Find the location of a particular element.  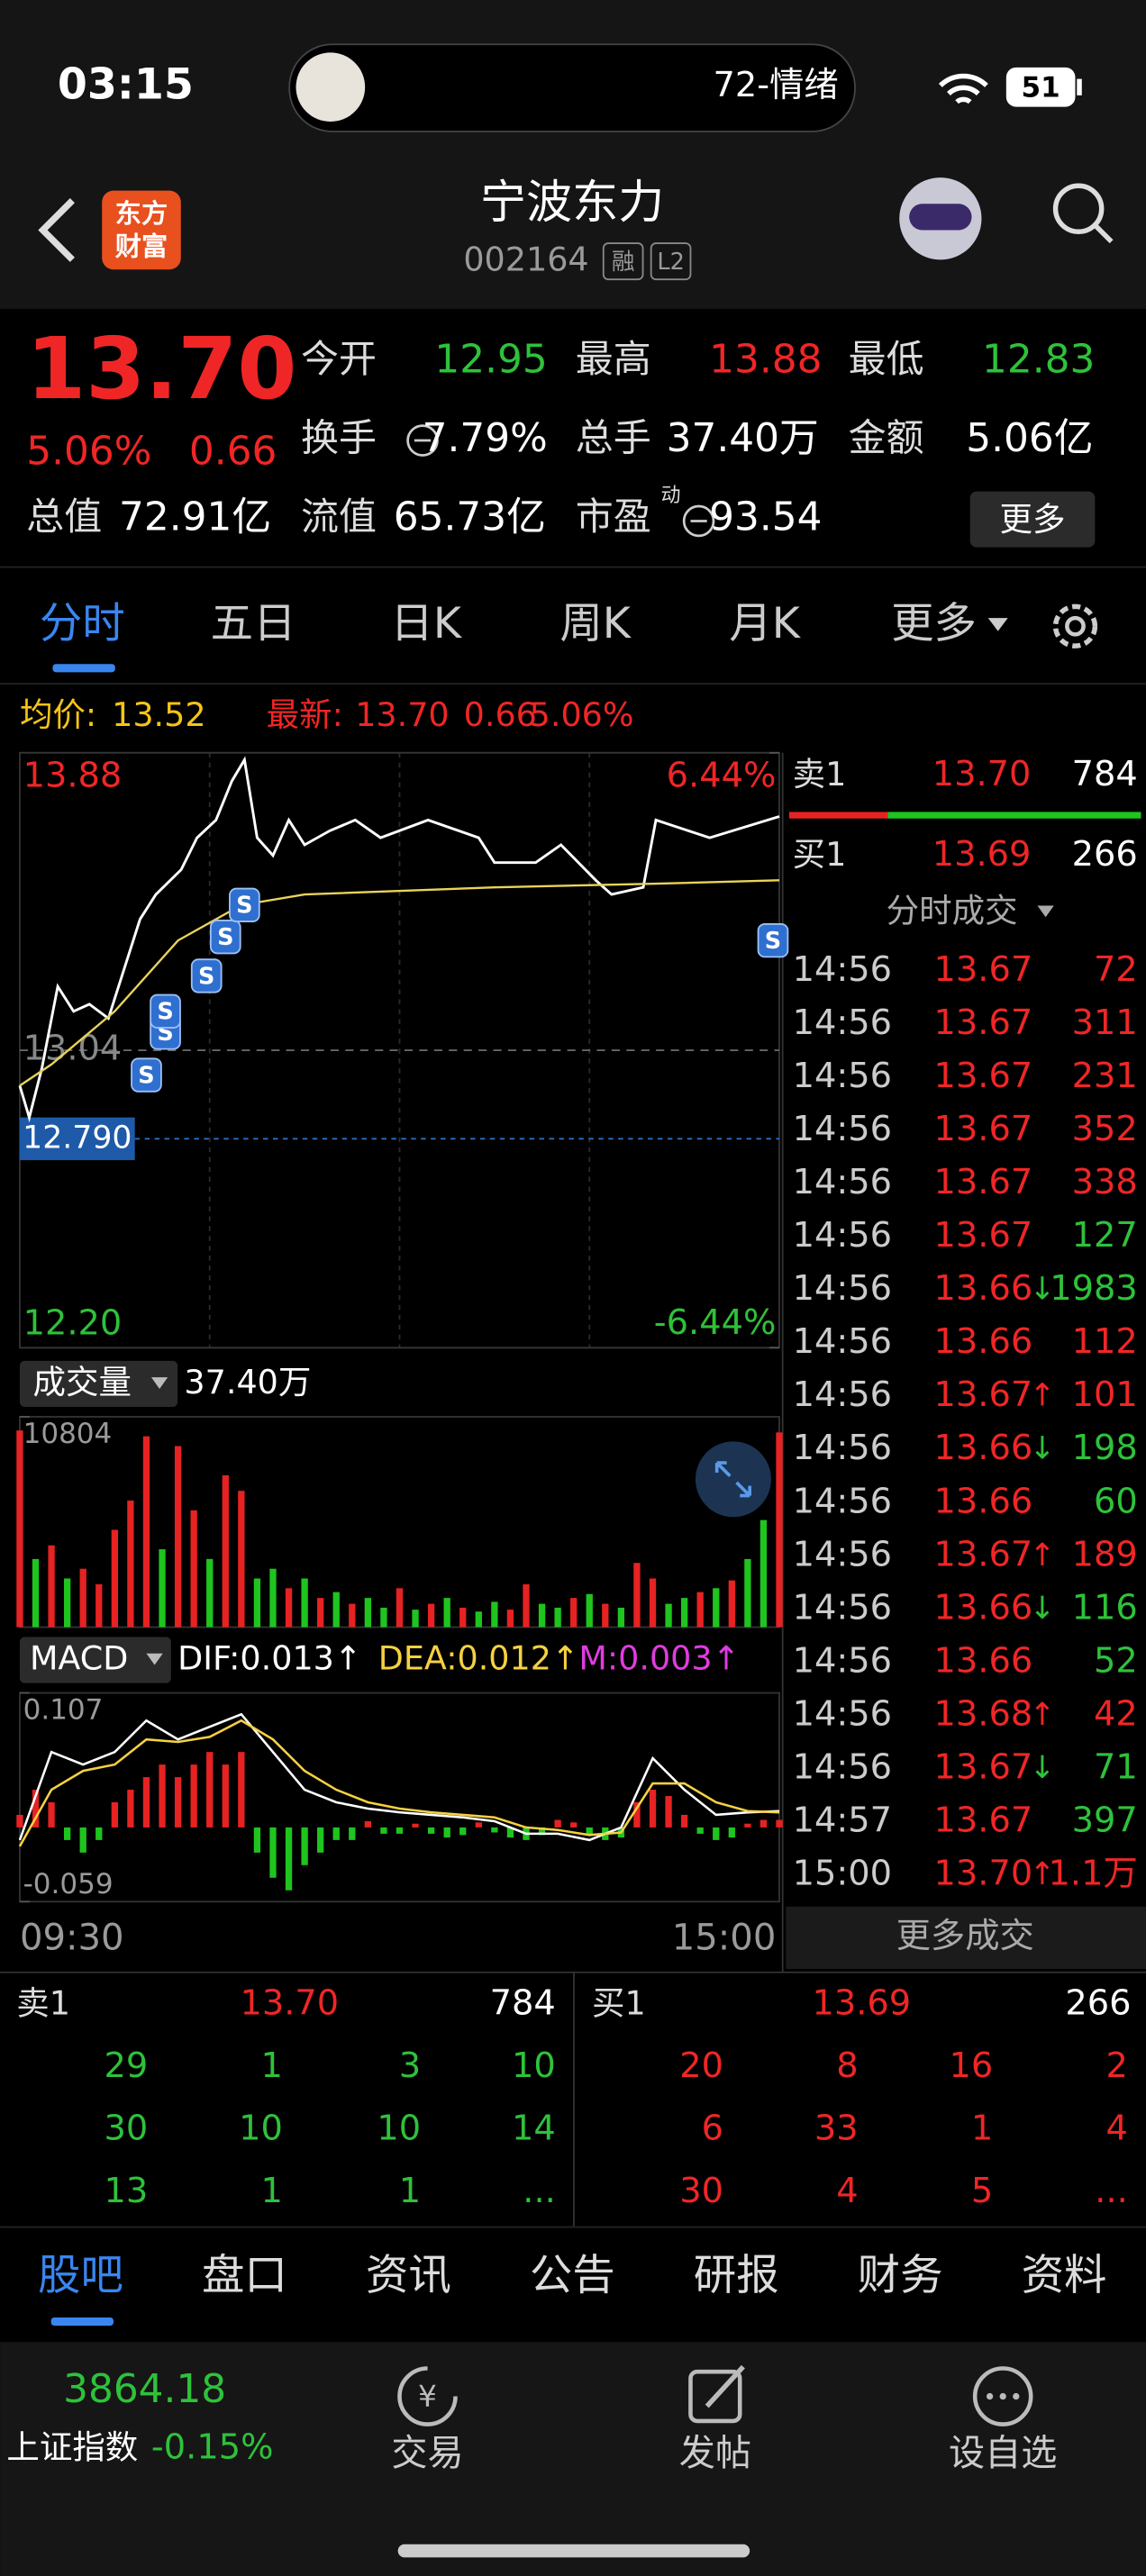

volume-label: 成交量 is located at coordinates (82, 1382).